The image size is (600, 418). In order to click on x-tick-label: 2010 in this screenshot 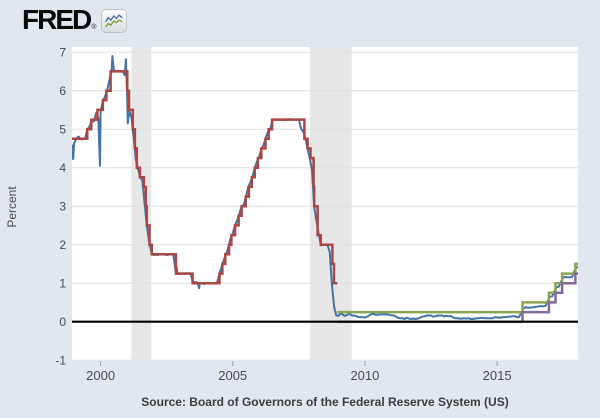, I will do `click(364, 375)`.